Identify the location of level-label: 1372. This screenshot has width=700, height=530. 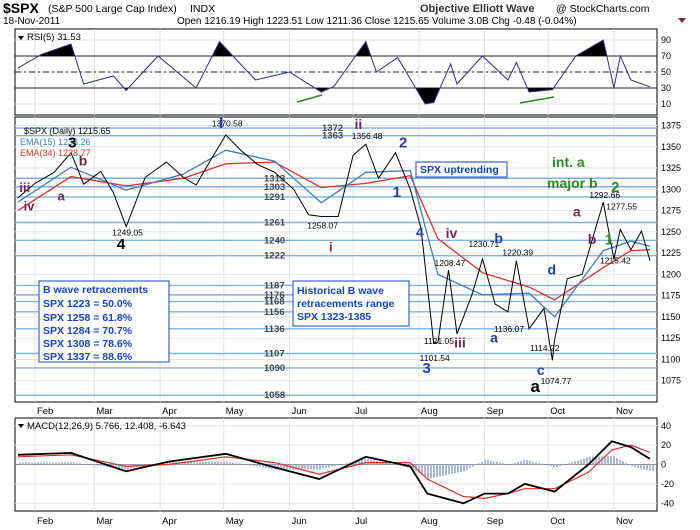
(332, 128).